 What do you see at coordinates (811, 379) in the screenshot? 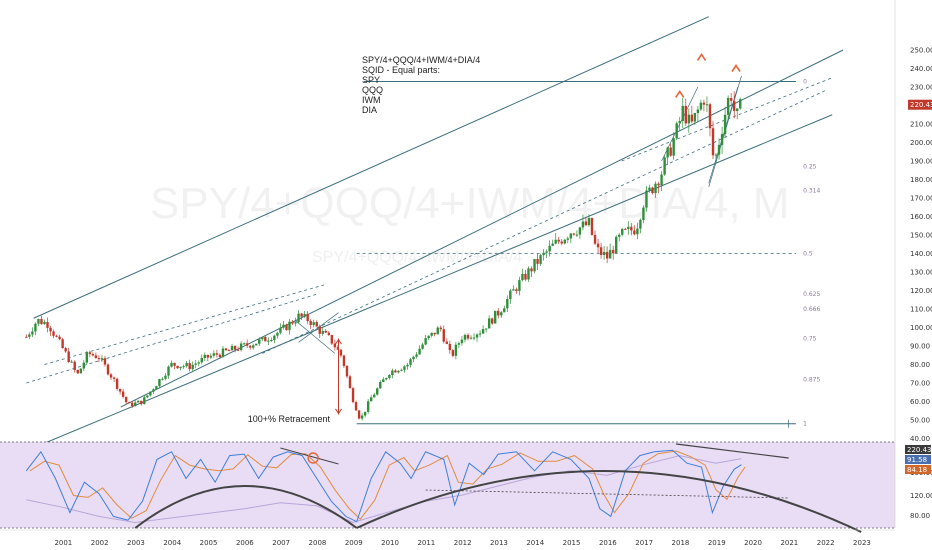
I see `fib-label: 0.875` at bounding box center [811, 379].